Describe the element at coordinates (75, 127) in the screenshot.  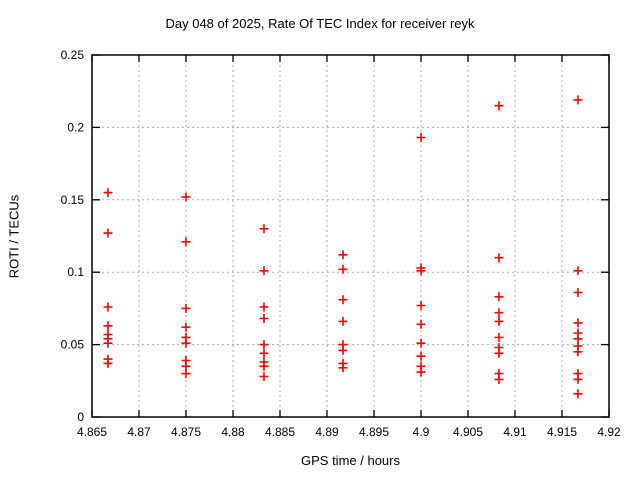
I see `y-tick-label: 0.2` at that location.